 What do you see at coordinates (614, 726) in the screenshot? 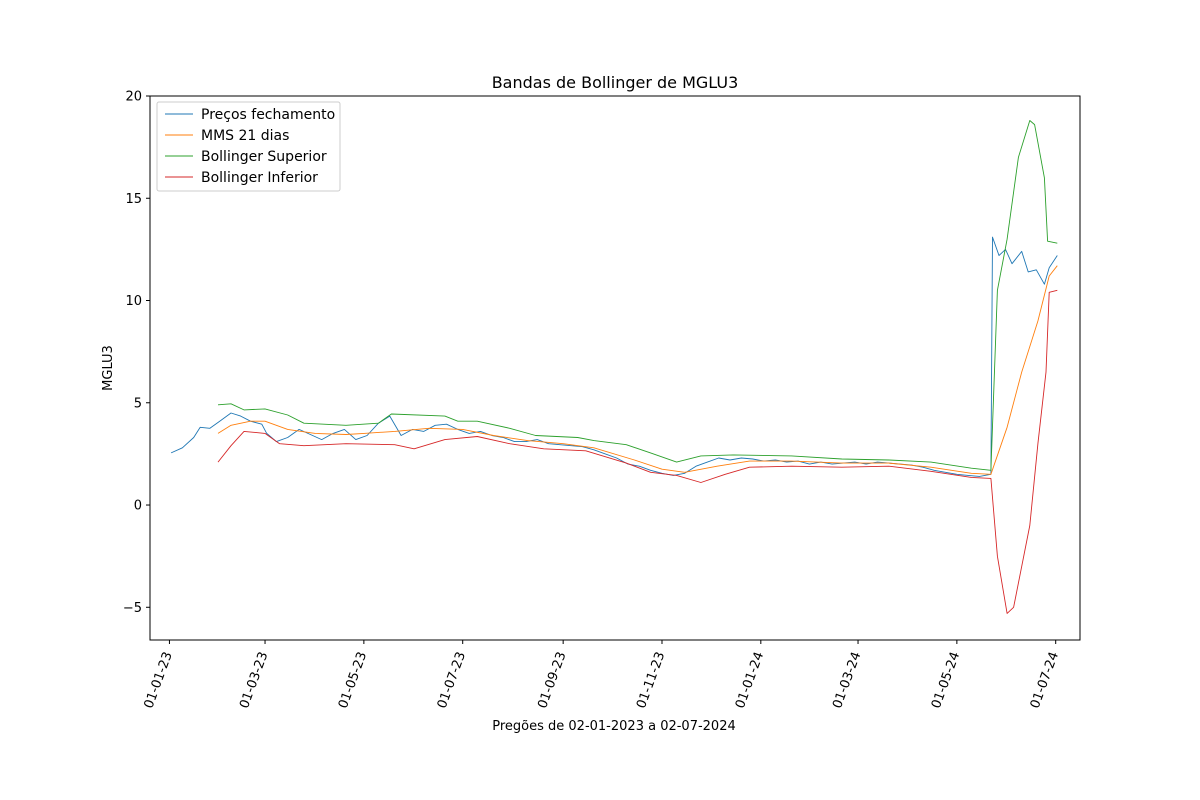
I see `x-axis-label: Pregões de 02-01-2023 a 02-07-2024` at bounding box center [614, 726].